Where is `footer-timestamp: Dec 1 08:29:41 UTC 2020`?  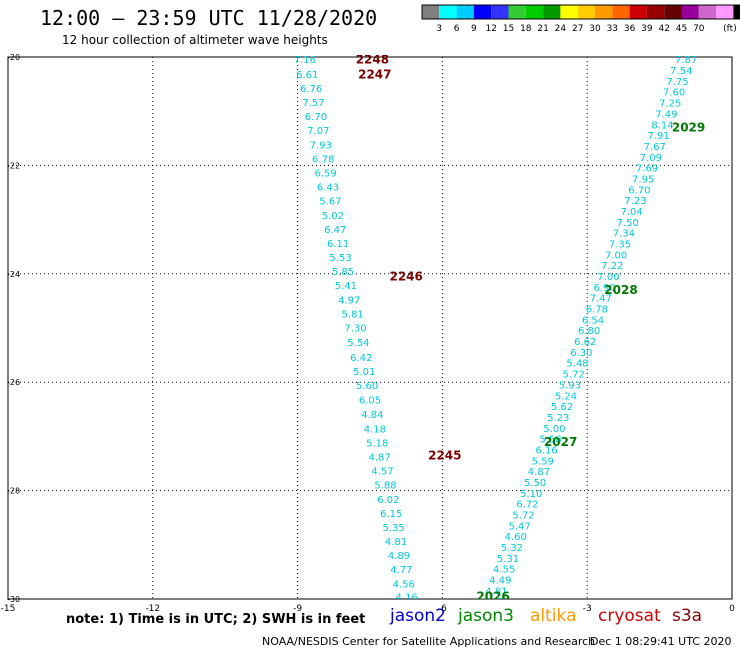 footer-timestamp: Dec 1 08:29:41 UTC 2020 is located at coordinates (661, 641).